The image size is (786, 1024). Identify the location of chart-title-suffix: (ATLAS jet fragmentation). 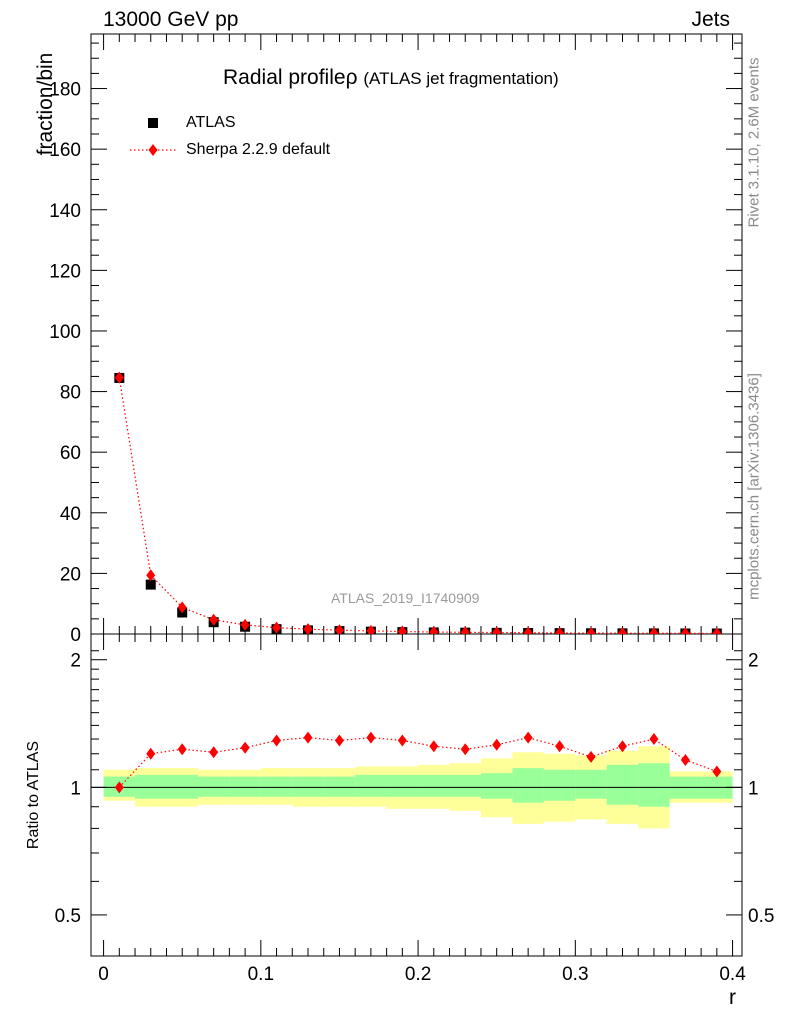
(461, 78).